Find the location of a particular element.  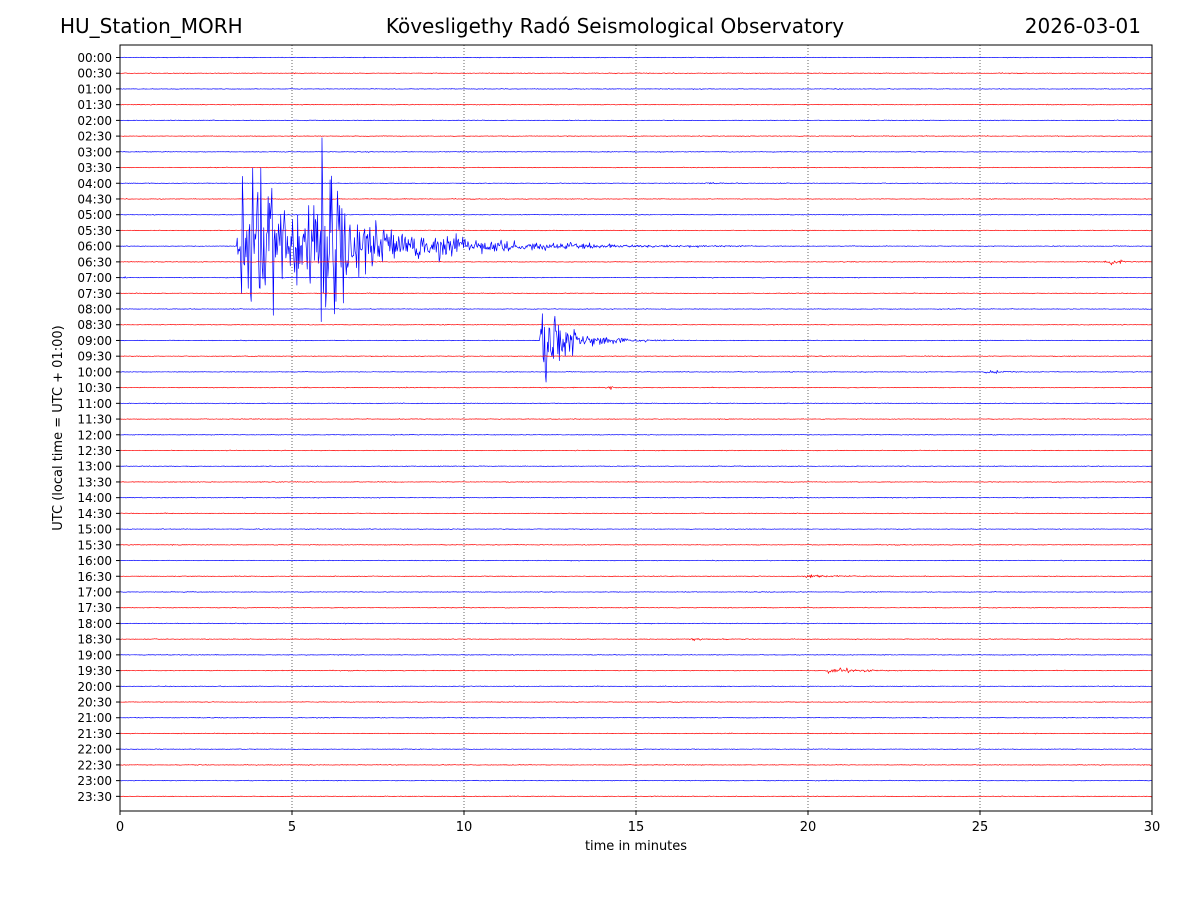

x-tick-label: 0 is located at coordinates (120, 827).